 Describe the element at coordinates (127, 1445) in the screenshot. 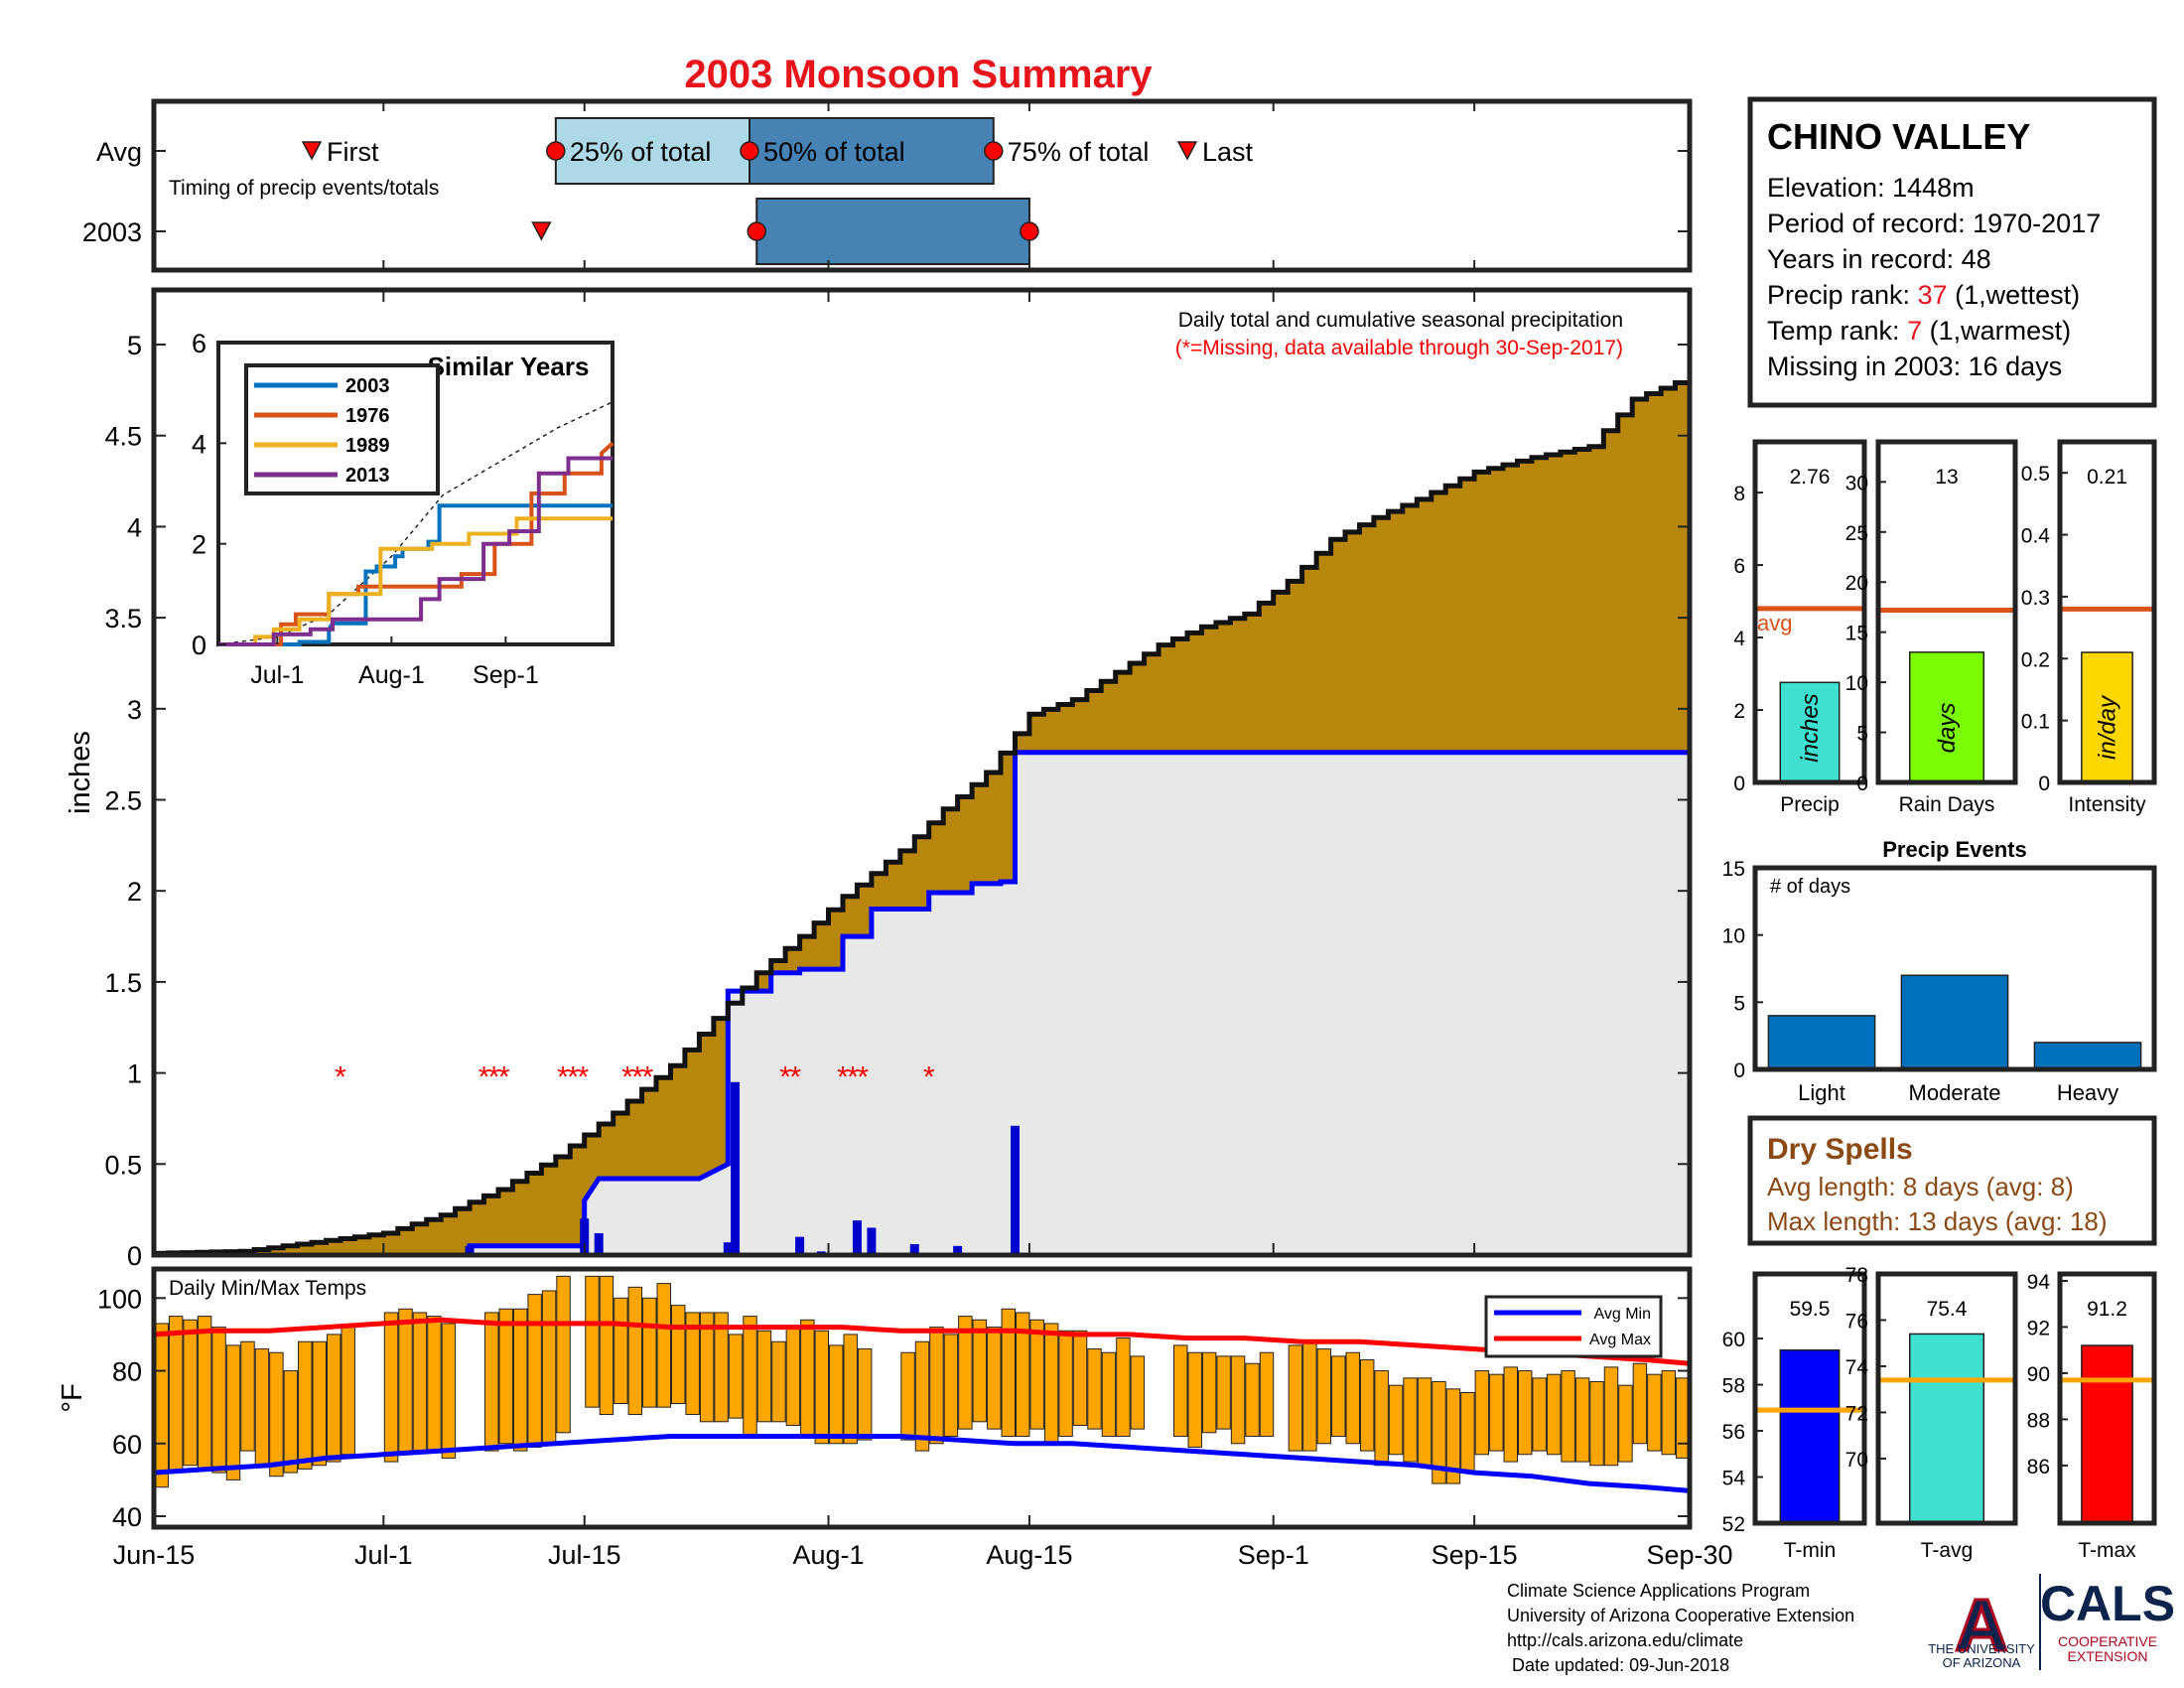

I see `temps-ytick-label: 60` at that location.